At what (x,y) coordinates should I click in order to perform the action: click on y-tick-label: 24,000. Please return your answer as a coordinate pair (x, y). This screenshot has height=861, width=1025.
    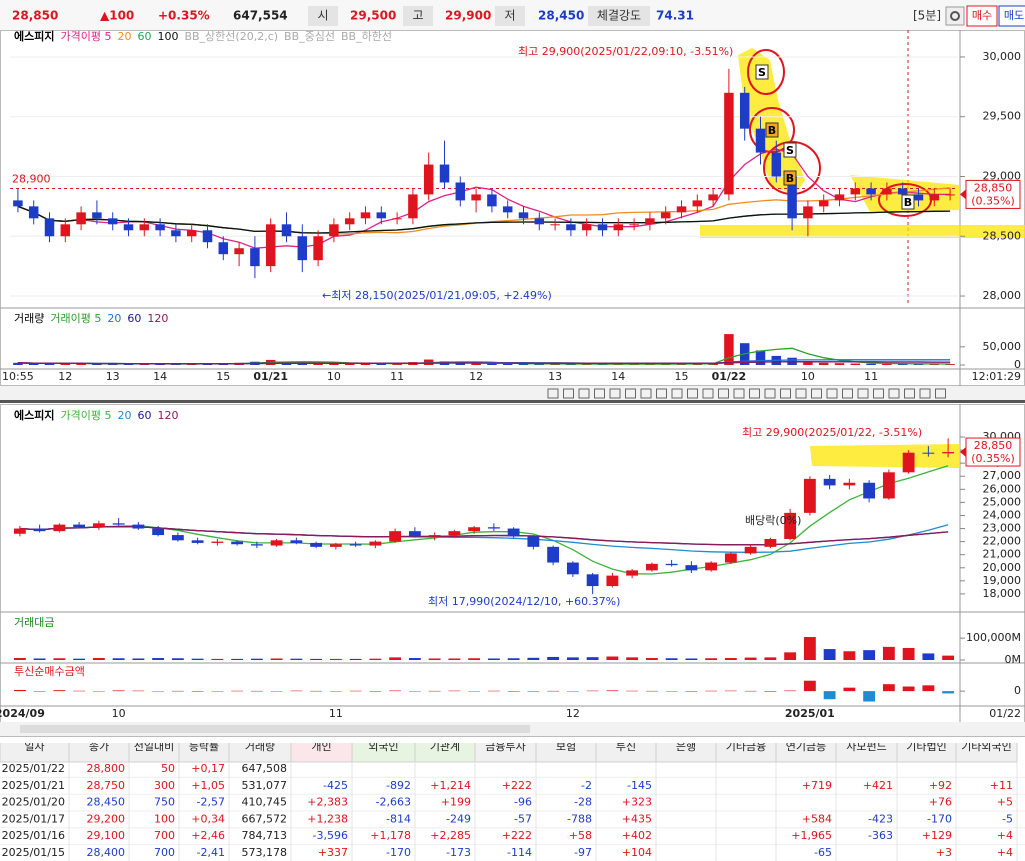
    Looking at the image, I should click on (1002, 514).